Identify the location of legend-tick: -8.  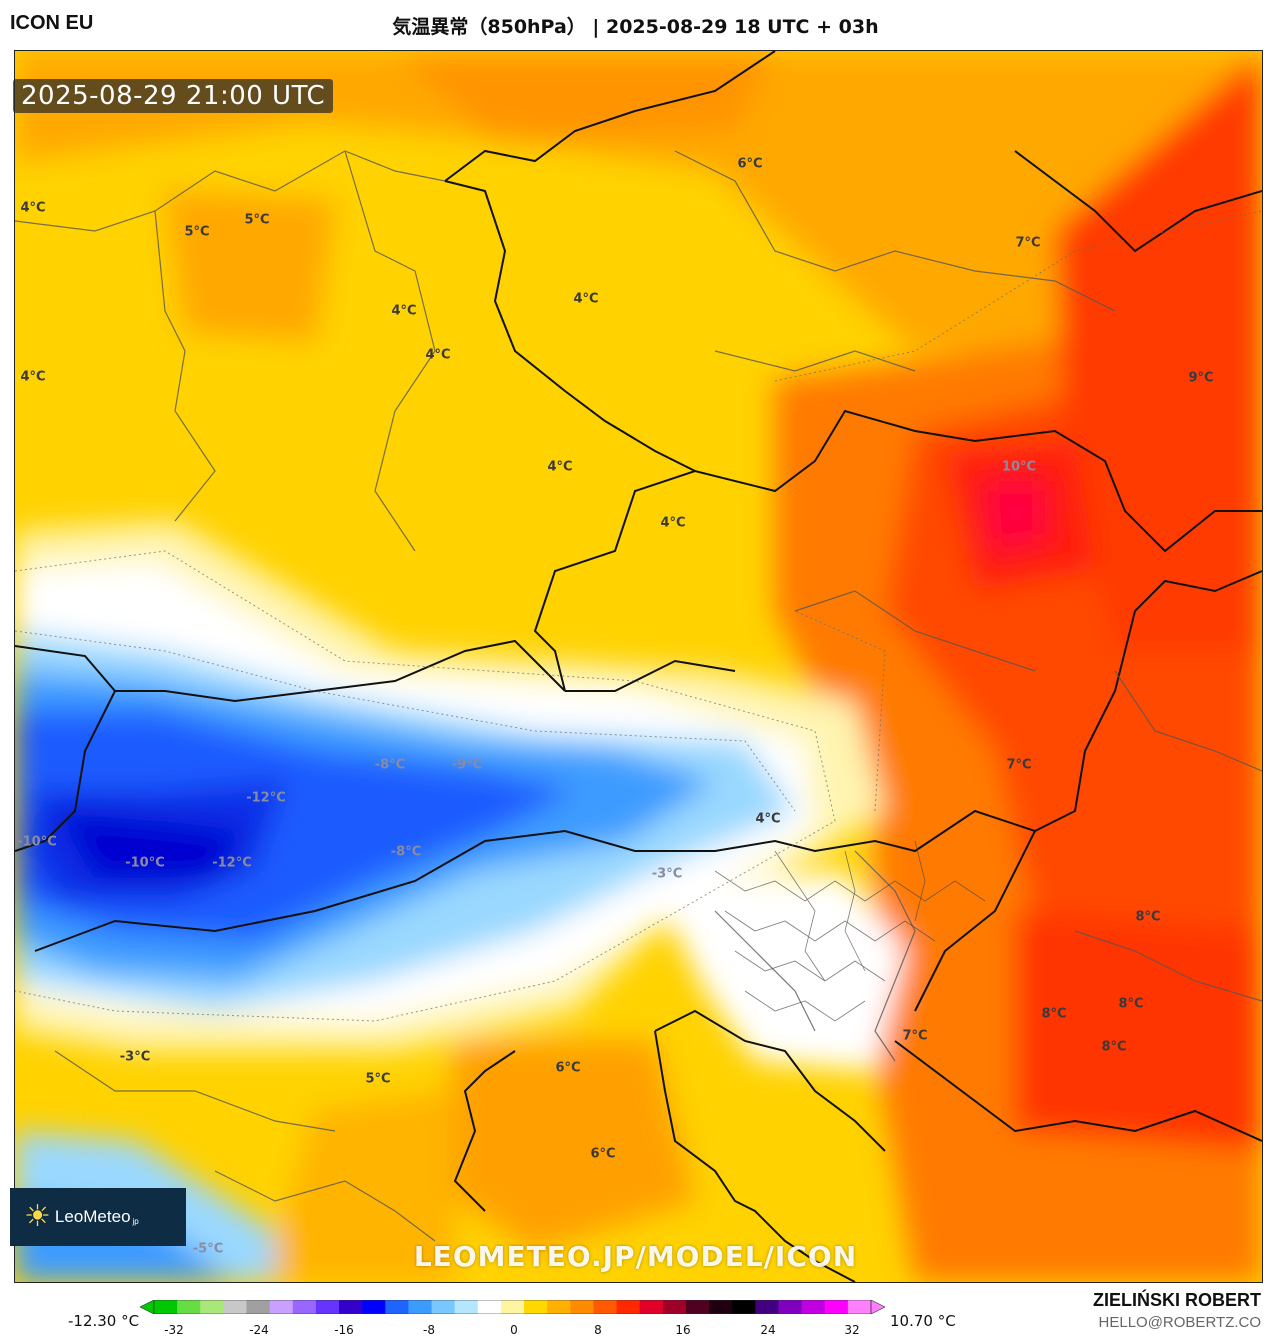
(429, 1330).